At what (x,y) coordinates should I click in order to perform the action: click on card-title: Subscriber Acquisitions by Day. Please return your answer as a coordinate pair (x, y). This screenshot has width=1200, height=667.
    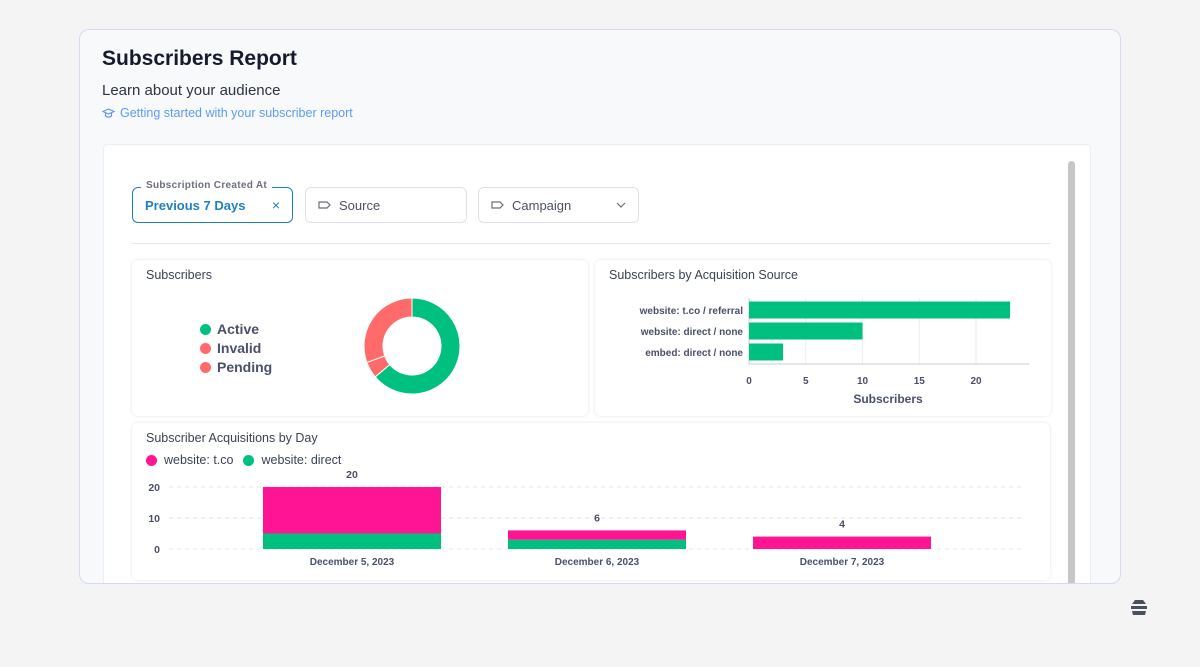
    Looking at the image, I should click on (232, 438).